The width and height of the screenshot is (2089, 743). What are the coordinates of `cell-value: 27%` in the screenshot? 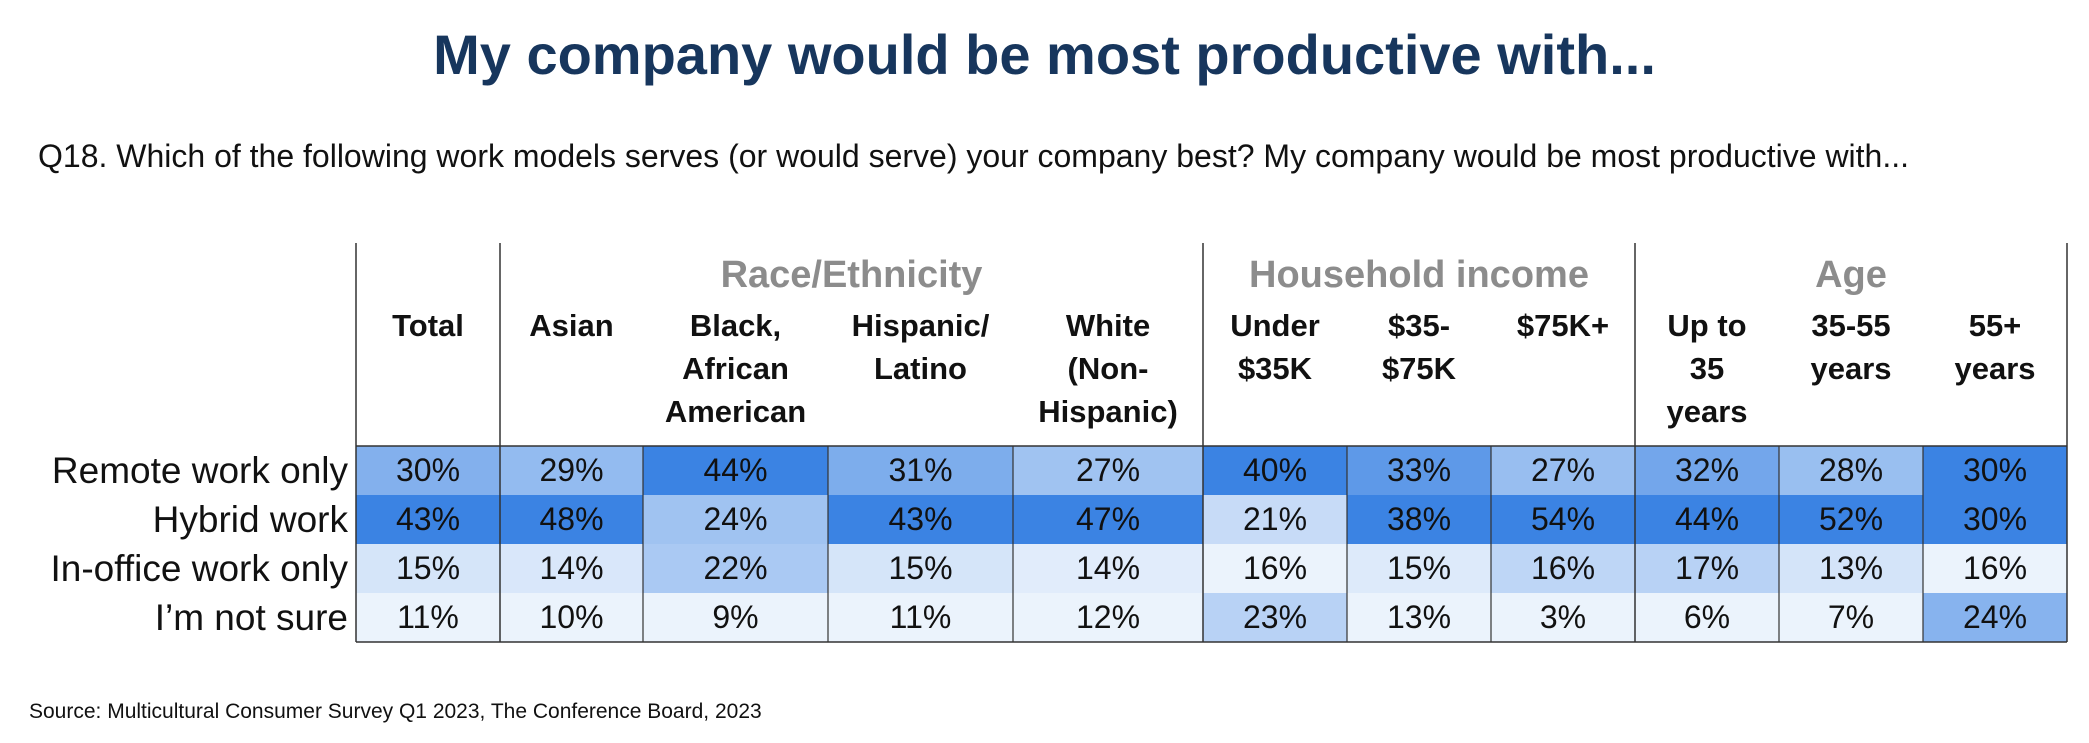 It's located at (1108, 470).